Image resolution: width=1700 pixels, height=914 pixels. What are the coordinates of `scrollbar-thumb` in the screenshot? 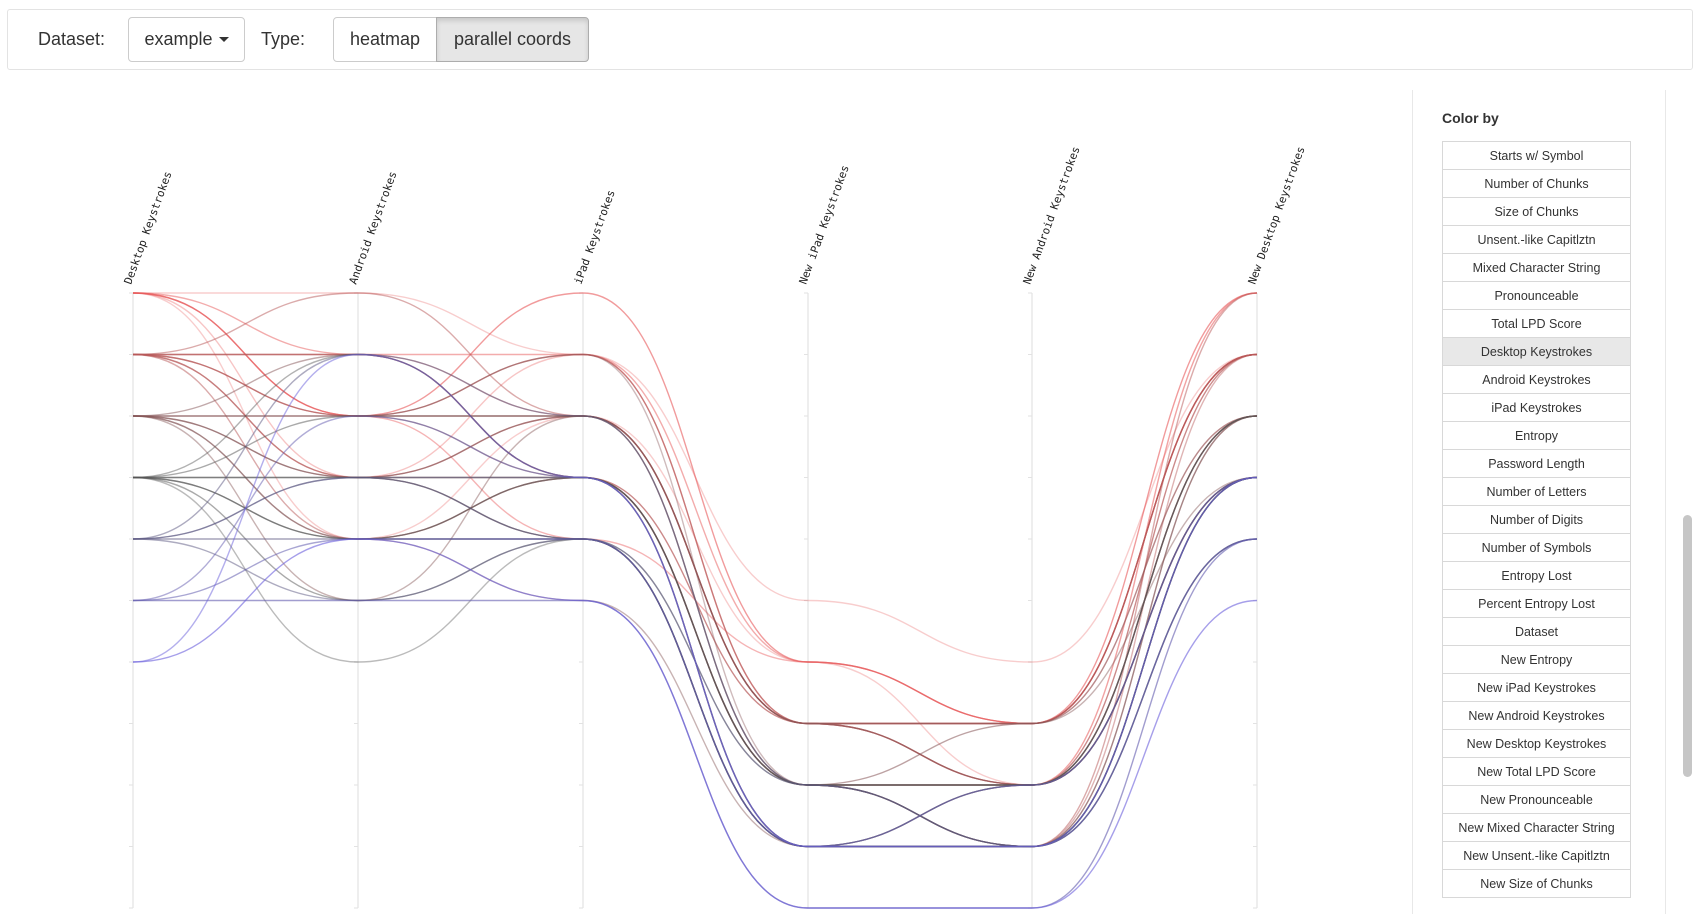 It's located at (1687, 646).